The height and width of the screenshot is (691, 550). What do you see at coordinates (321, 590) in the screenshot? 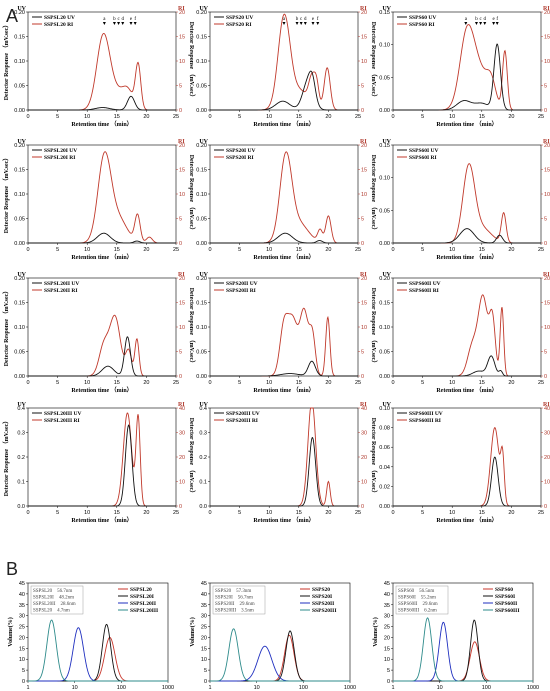
I see `legend-label: SSPS20` at bounding box center [321, 590].